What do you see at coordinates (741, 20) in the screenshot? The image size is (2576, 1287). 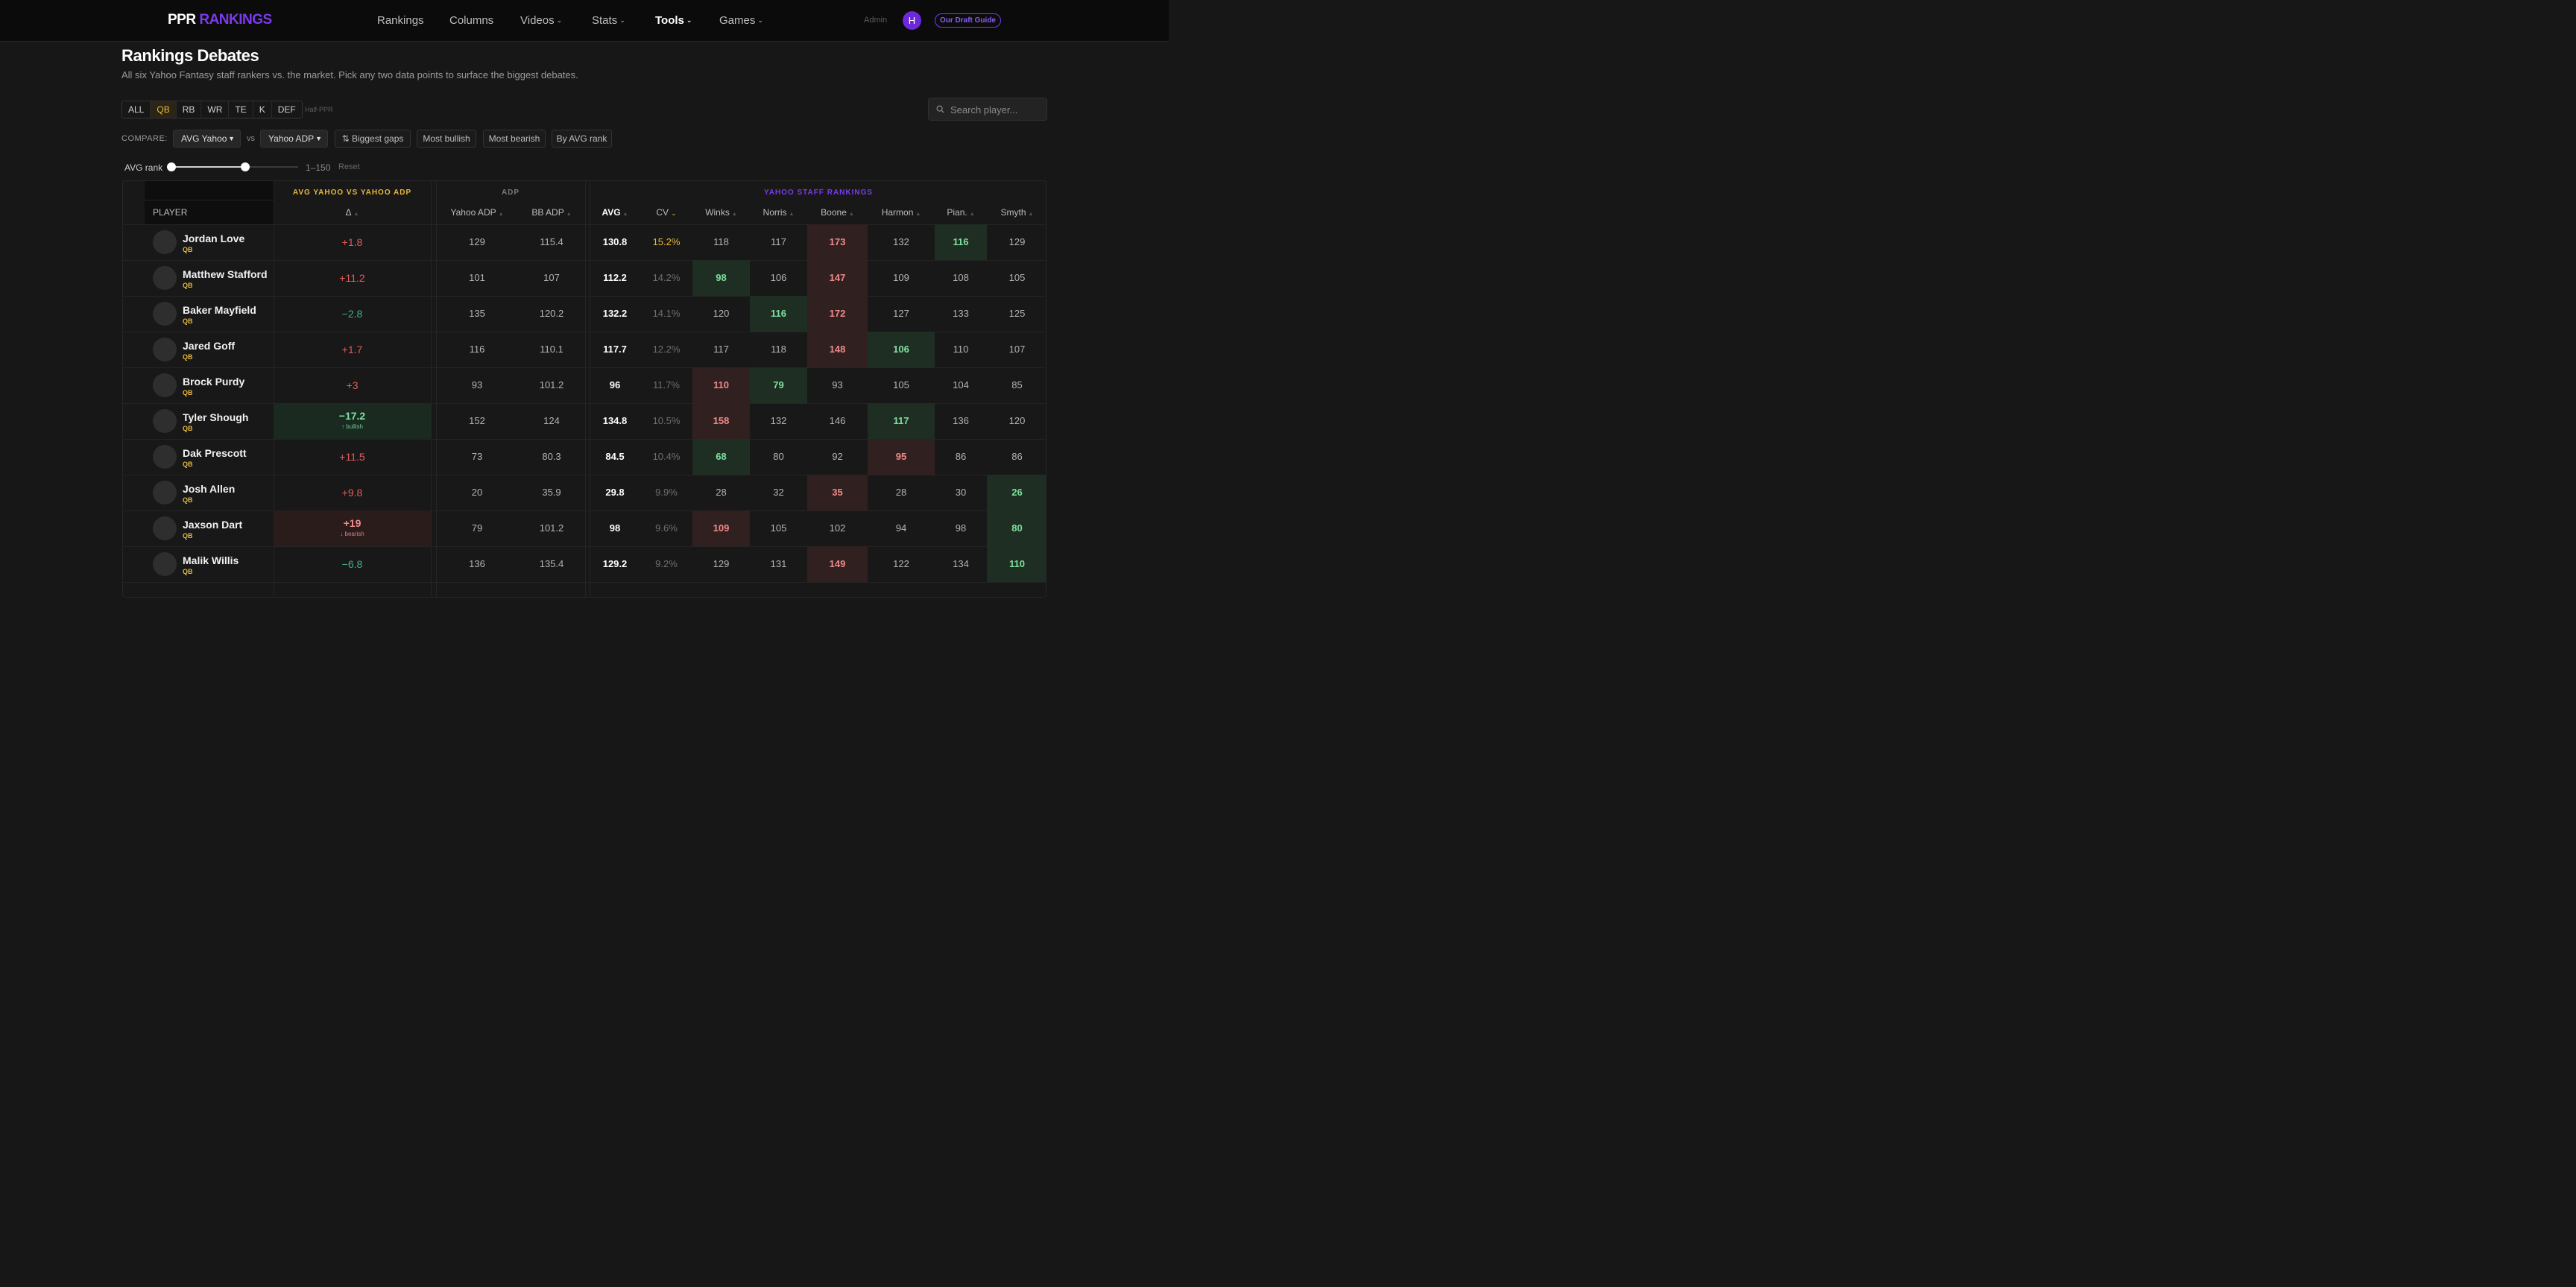 I see `nav-games: Games ⌄` at bounding box center [741, 20].